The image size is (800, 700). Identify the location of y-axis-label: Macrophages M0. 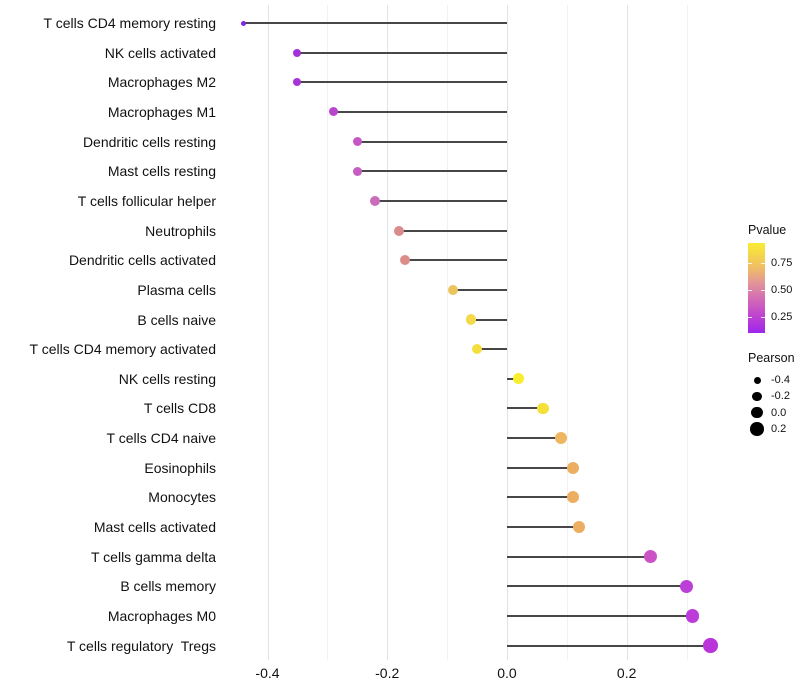
(161, 616).